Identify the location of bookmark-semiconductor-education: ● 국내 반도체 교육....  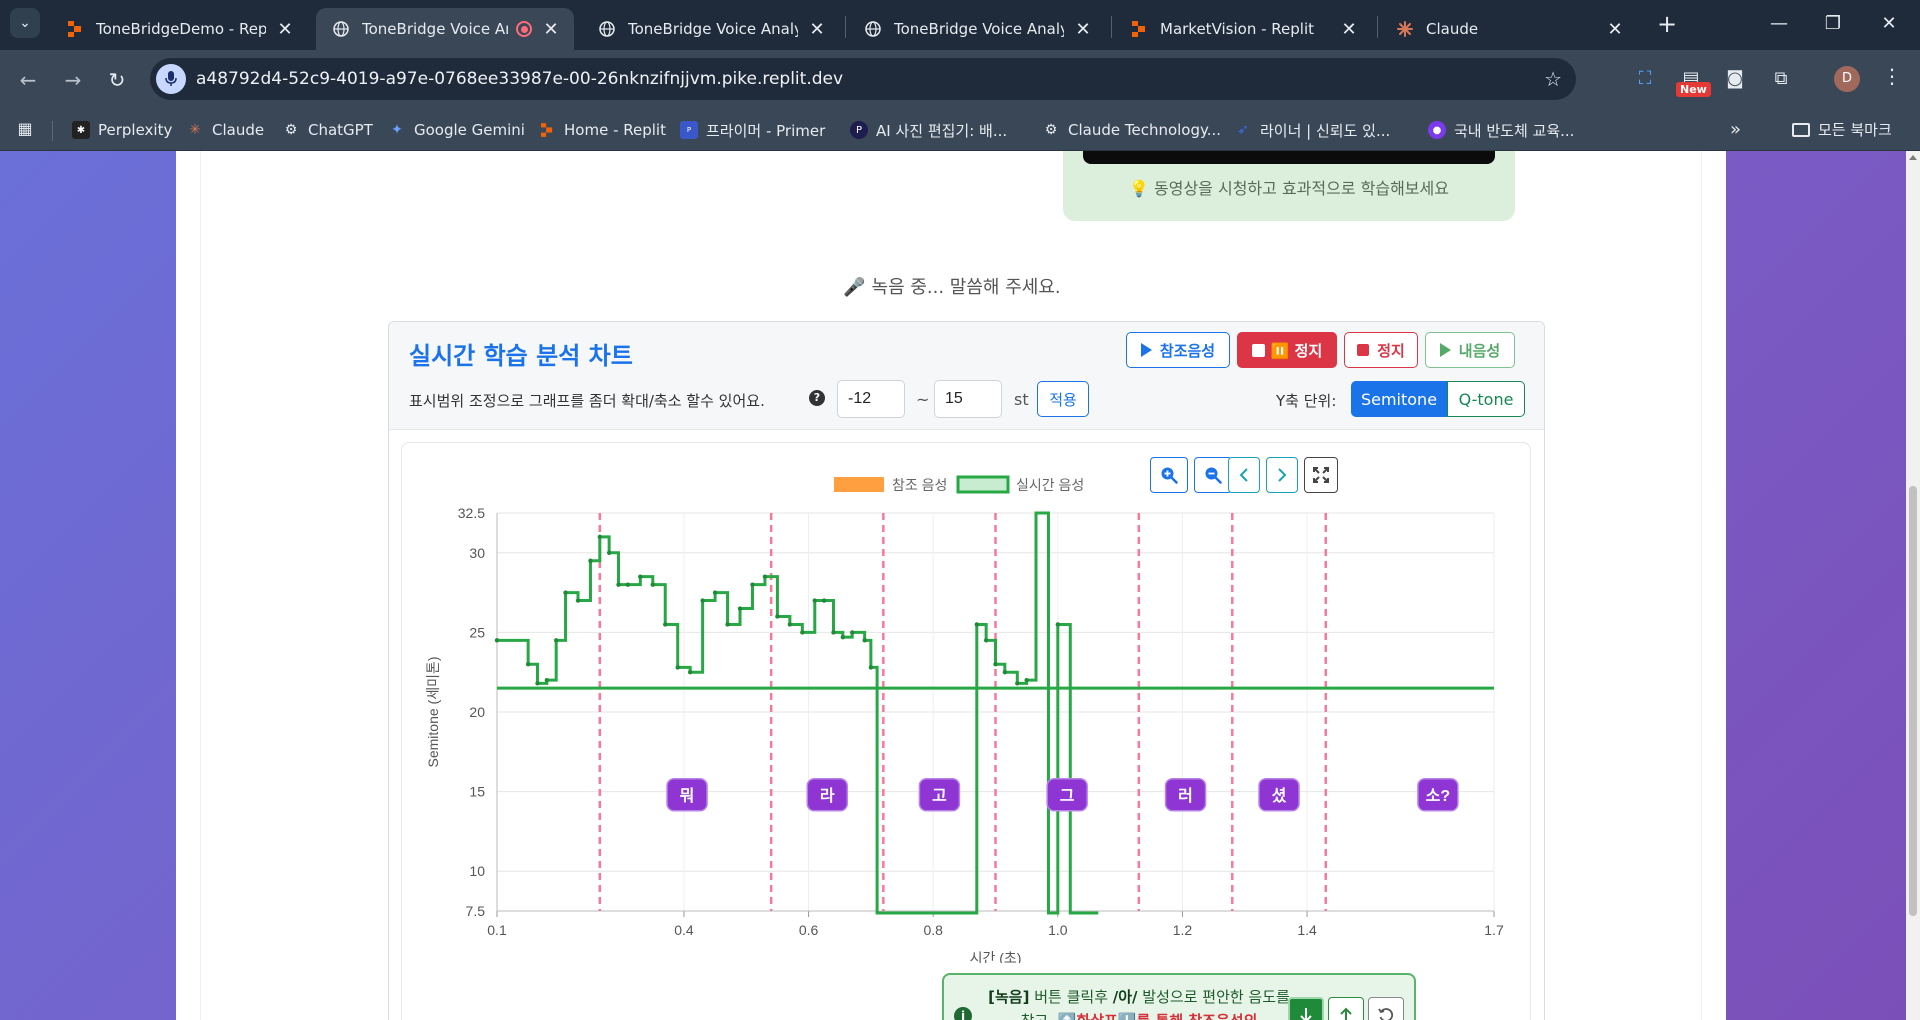
(1501, 130).